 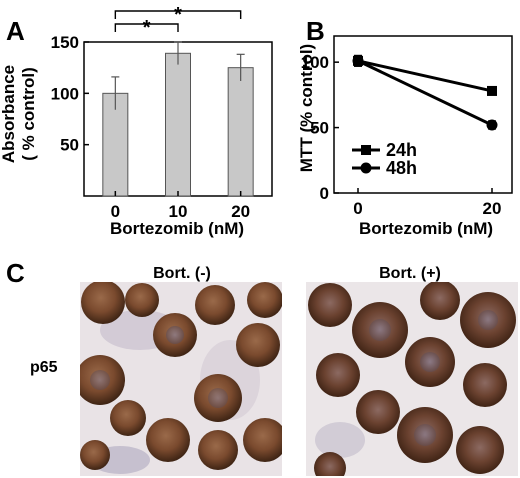 What do you see at coordinates (65, 42) in the screenshot?
I see `chart-a-ytick-label: 150` at bounding box center [65, 42].